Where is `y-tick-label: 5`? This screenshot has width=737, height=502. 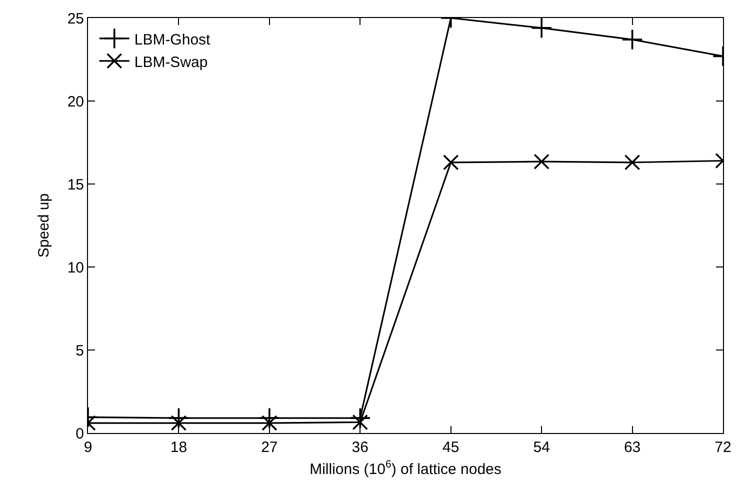 y-tick-label: 5 is located at coordinates (80, 351).